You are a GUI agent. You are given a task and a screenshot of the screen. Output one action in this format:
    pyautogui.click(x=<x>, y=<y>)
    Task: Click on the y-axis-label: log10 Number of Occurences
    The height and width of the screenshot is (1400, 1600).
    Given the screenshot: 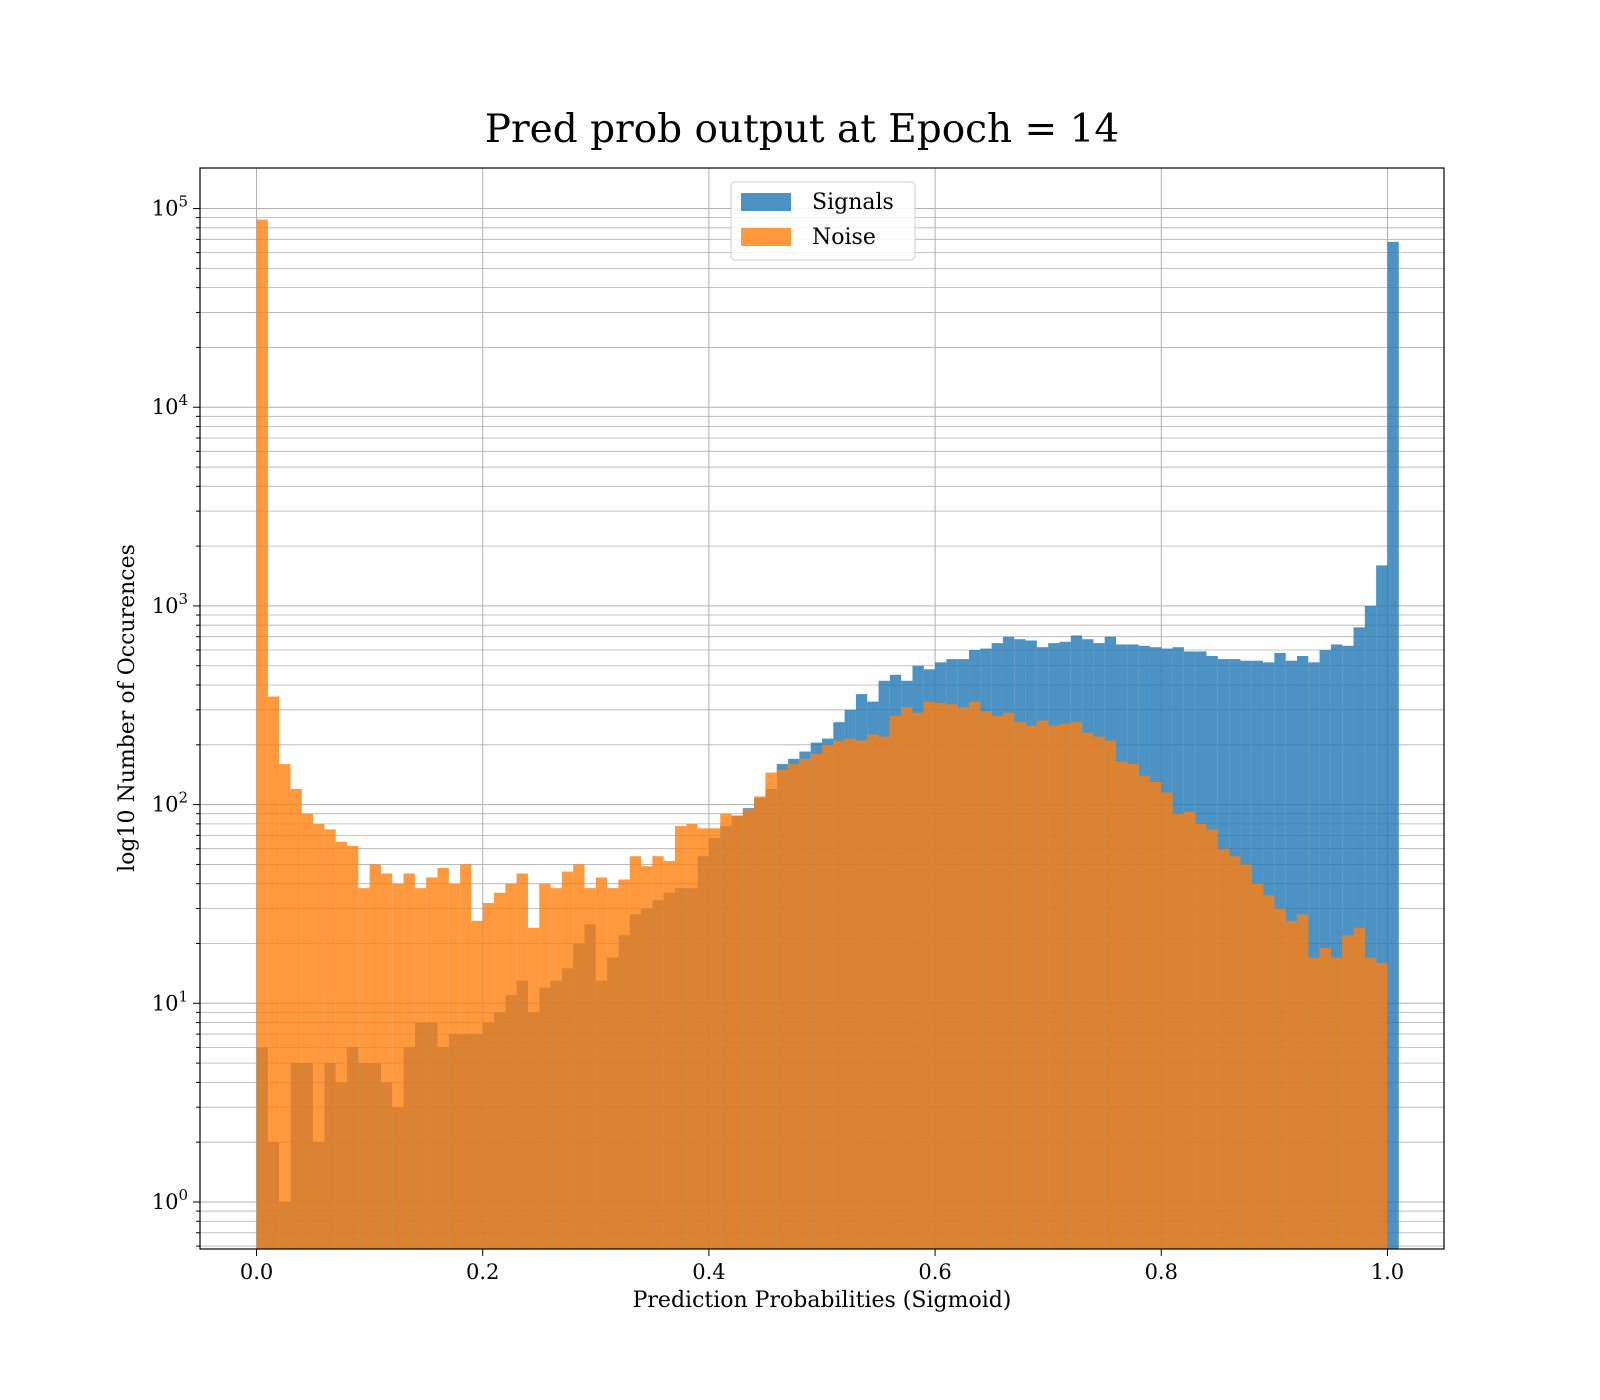 What is the action you would take?
    pyautogui.click(x=127, y=708)
    